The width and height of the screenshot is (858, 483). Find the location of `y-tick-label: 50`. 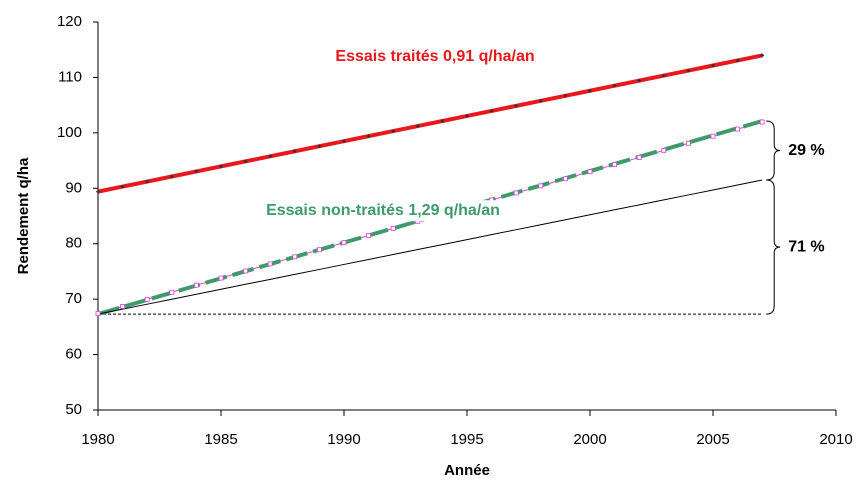

y-tick-label: 50 is located at coordinates (73, 409).